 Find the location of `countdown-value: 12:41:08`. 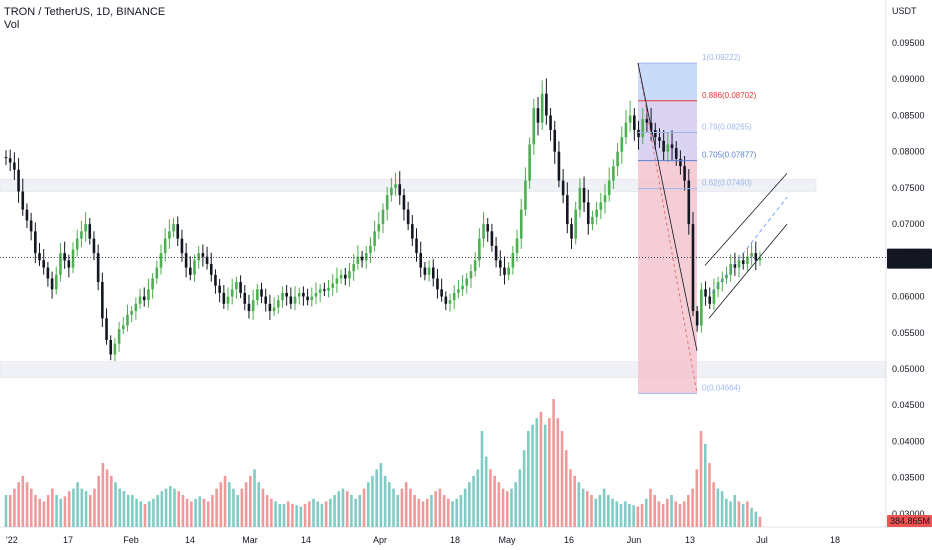

countdown-value: 12:41:08 is located at coordinates (908, 264).